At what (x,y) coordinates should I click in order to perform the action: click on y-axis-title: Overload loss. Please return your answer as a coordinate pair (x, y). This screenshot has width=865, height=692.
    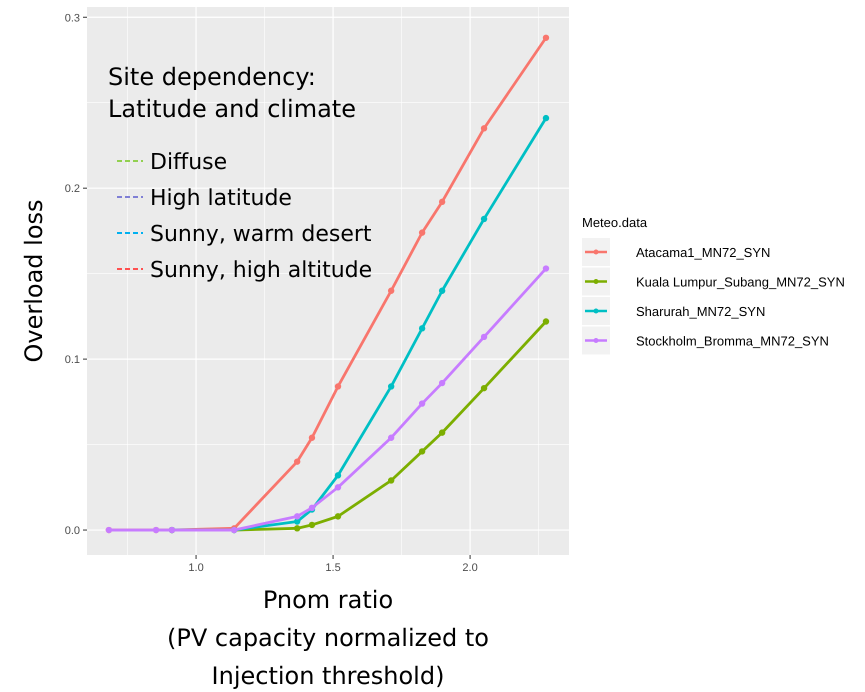
    Looking at the image, I should click on (34, 281).